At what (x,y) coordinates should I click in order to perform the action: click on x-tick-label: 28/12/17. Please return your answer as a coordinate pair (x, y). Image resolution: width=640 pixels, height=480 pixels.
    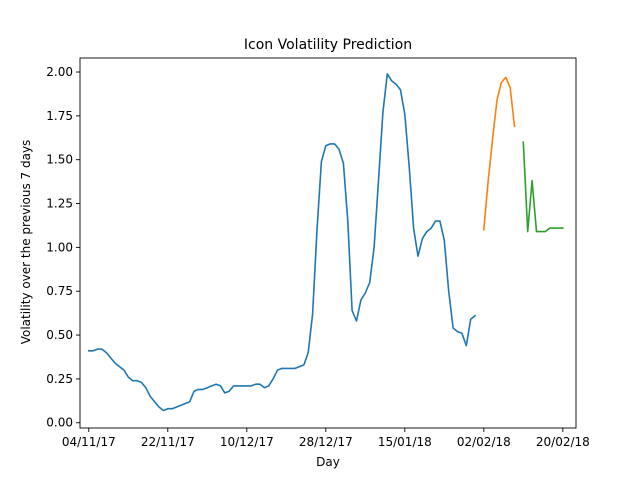
    Looking at the image, I should click on (326, 442).